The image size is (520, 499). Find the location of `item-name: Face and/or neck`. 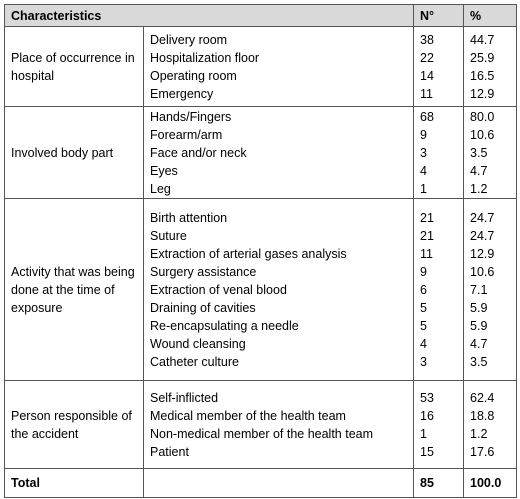

item-name: Face and/or neck is located at coordinates (198, 152).